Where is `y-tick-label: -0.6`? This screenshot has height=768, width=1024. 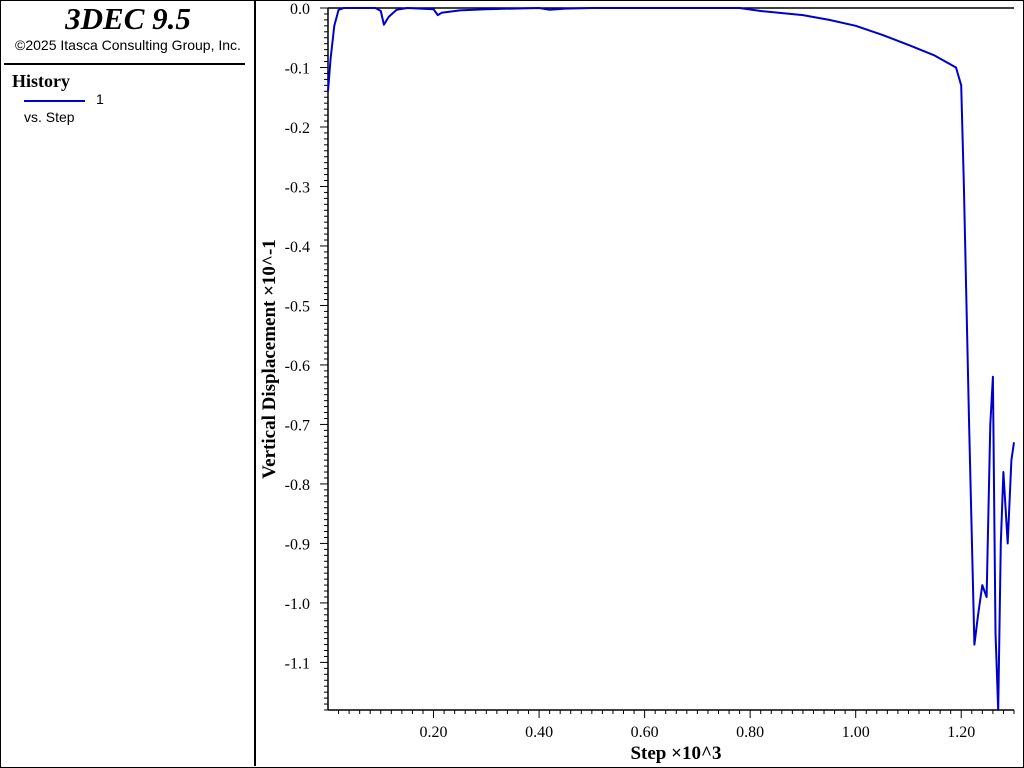 y-tick-label: -0.6 is located at coordinates (297, 366).